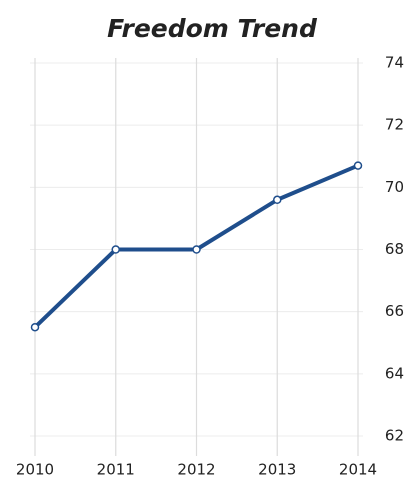 The image size is (418, 483). Describe the element at coordinates (394, 249) in the screenshot. I see `y-tick-label: 68` at that location.